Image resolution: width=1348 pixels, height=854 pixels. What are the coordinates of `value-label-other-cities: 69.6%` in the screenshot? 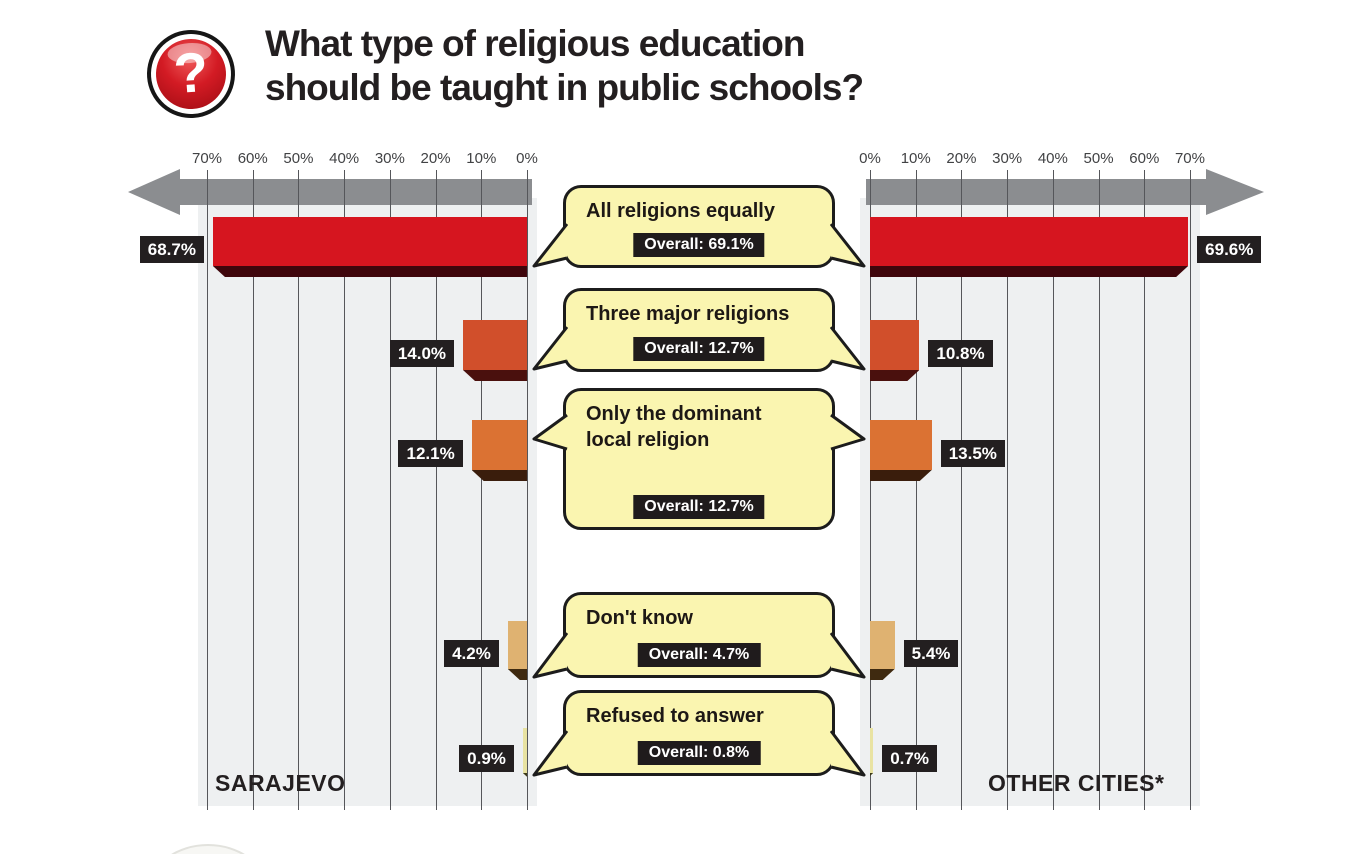 It's located at (1229, 249).